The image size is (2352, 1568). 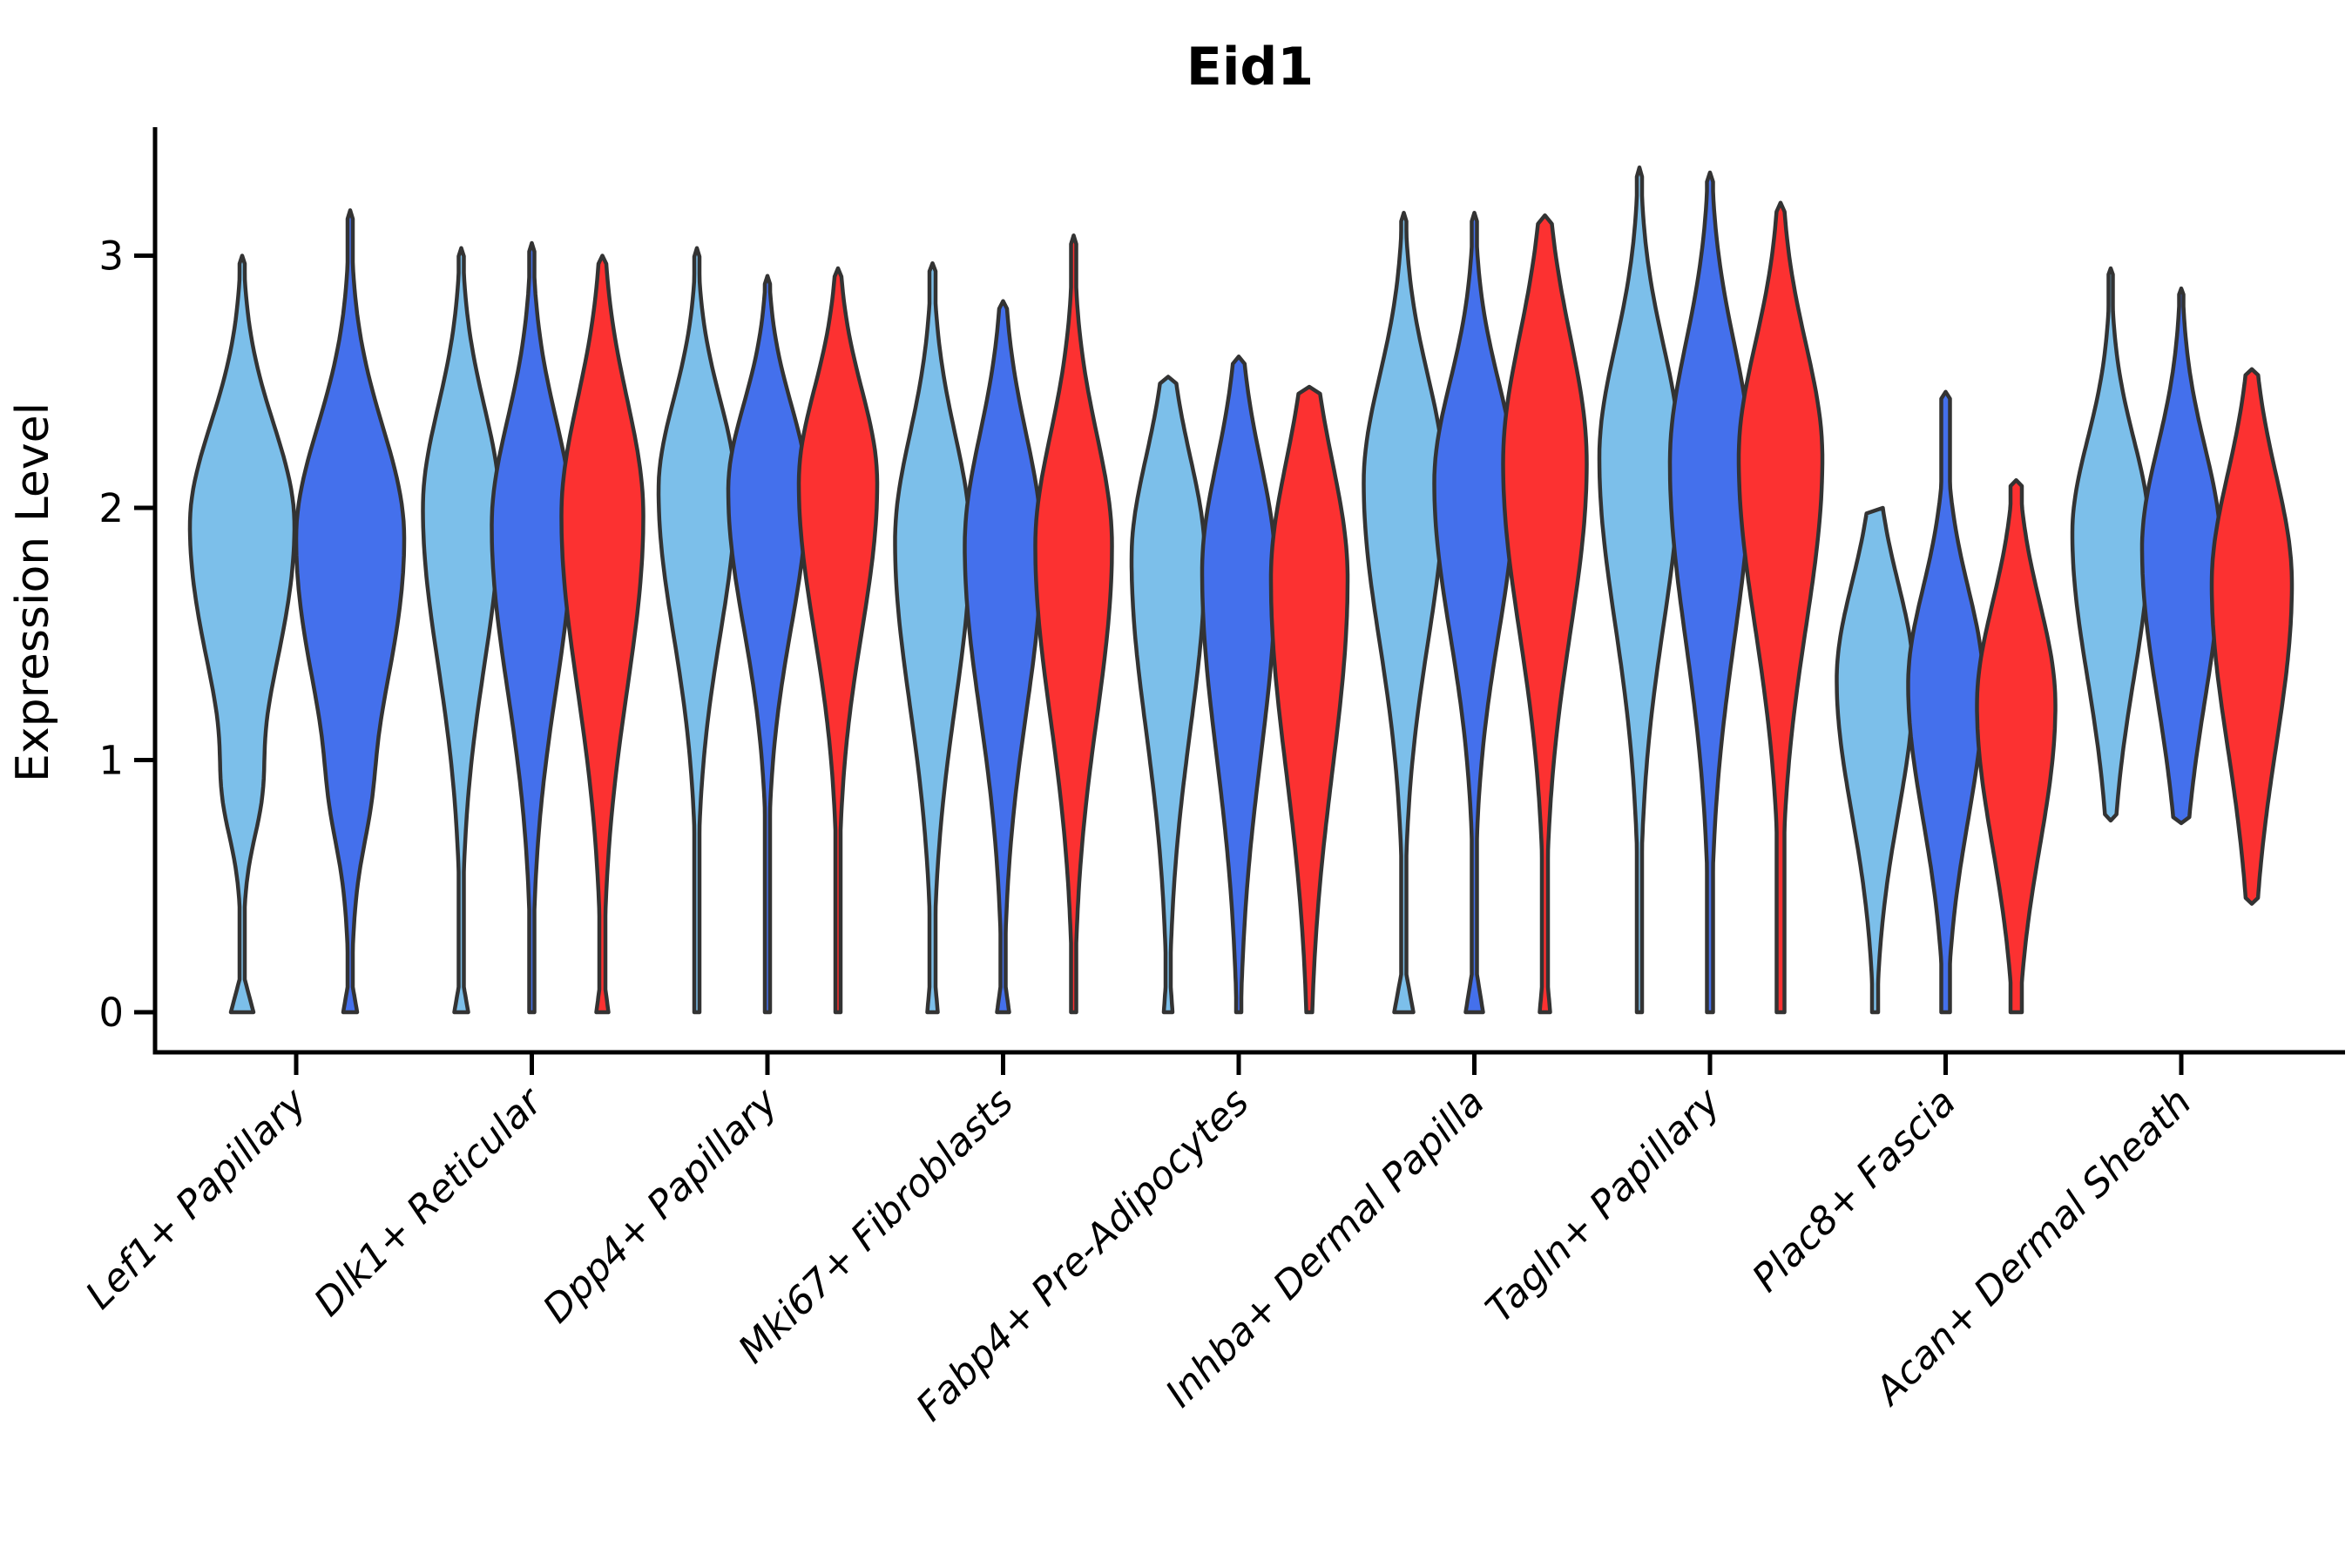 What do you see at coordinates (933, 638) in the screenshot?
I see `violin-mki67-fibroblasts-split1` at bounding box center [933, 638].